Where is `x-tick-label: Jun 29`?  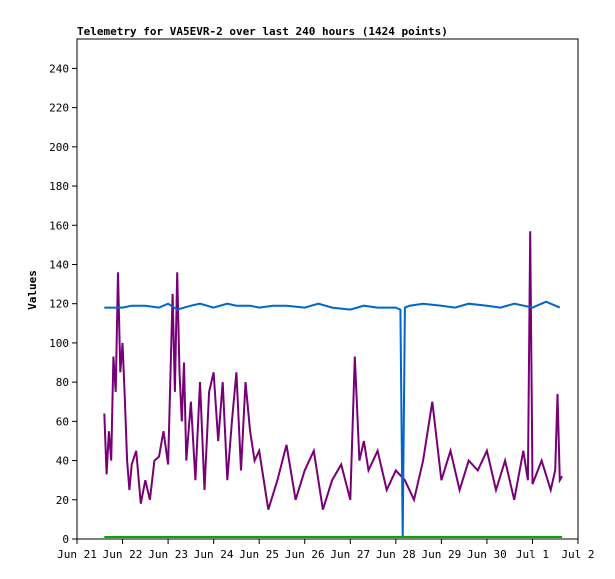
x-tick-label: Jun 29 is located at coordinates (441, 554).